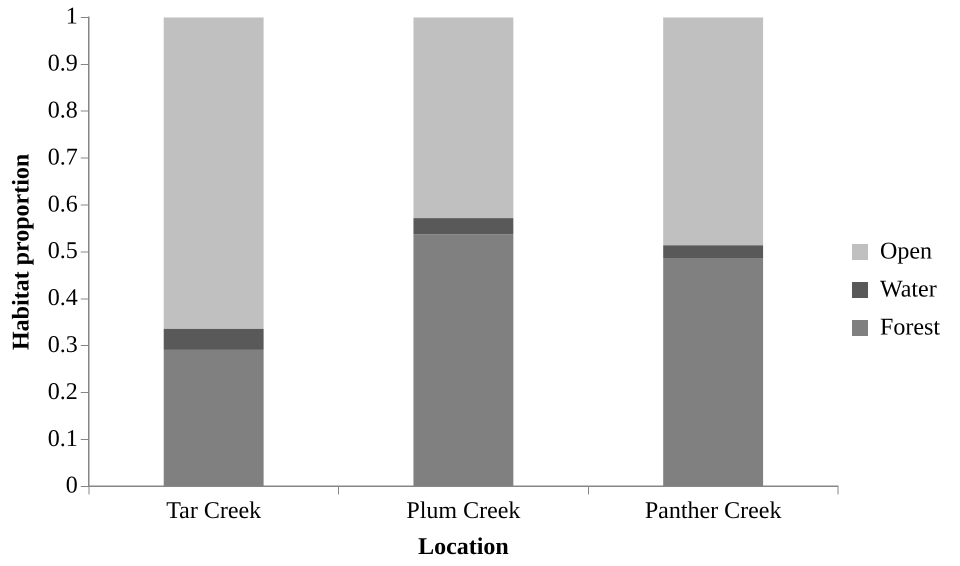 The height and width of the screenshot is (566, 960). Describe the element at coordinates (63, 63) in the screenshot. I see `y-tick-label: 0.9` at that location.